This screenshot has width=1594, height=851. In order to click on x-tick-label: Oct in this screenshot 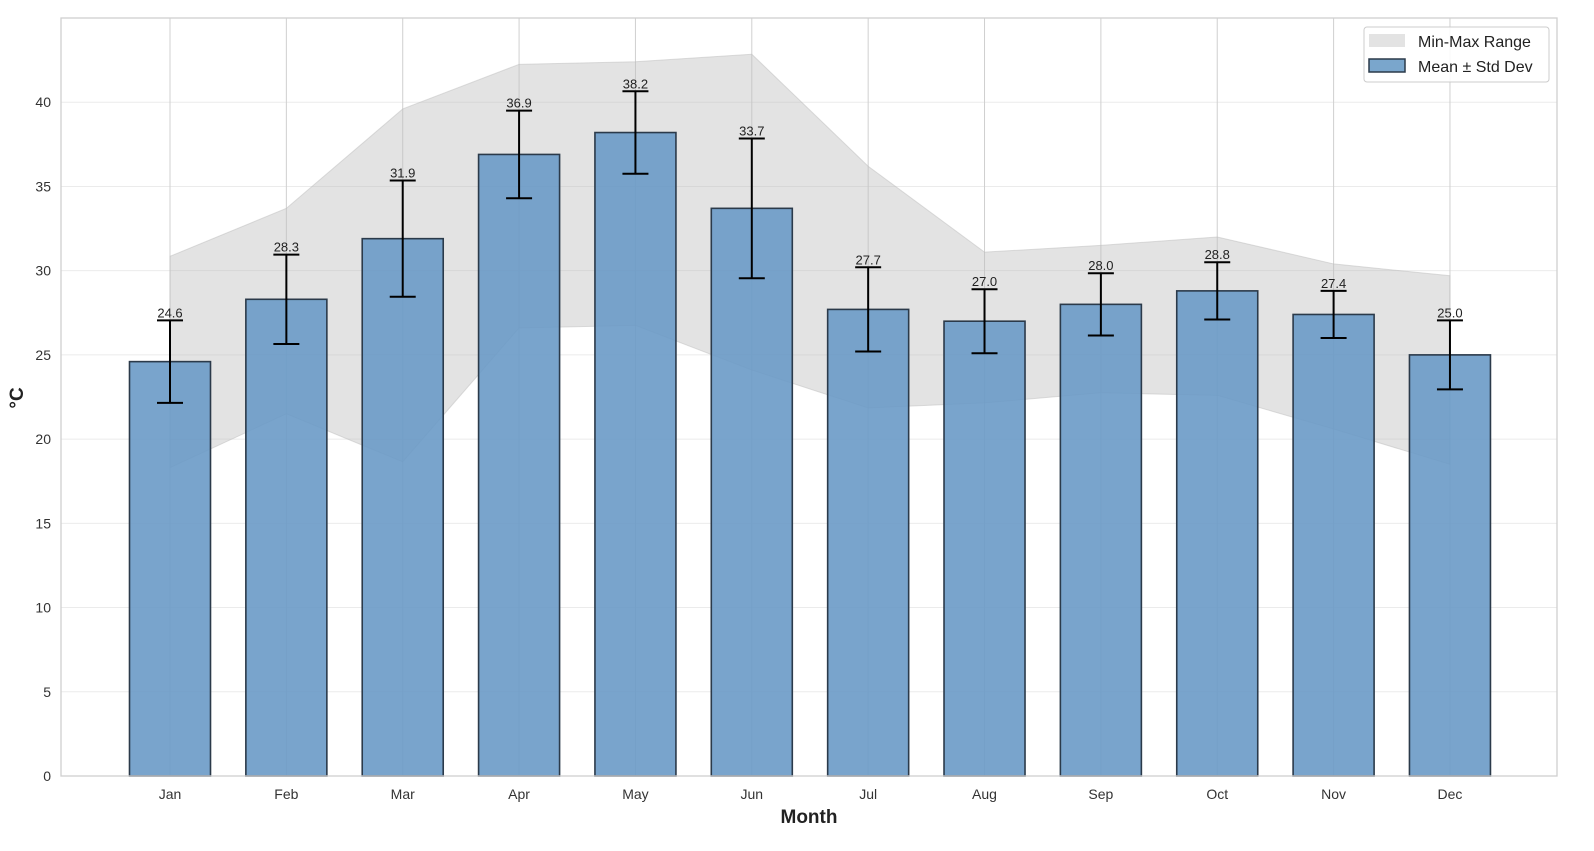, I will do `click(1217, 794)`.